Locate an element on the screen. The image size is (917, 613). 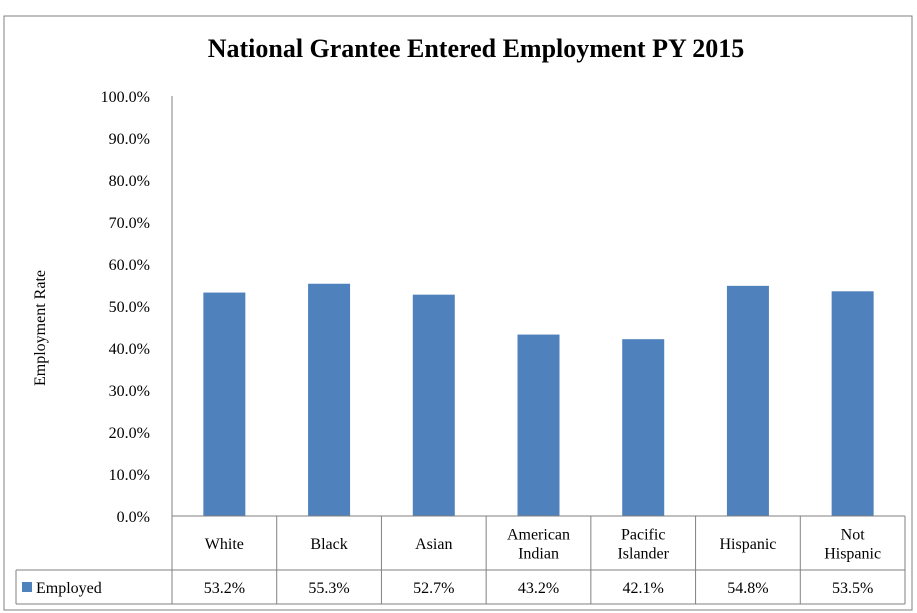
y-axis-label: Employment Rate is located at coordinates (40, 328).